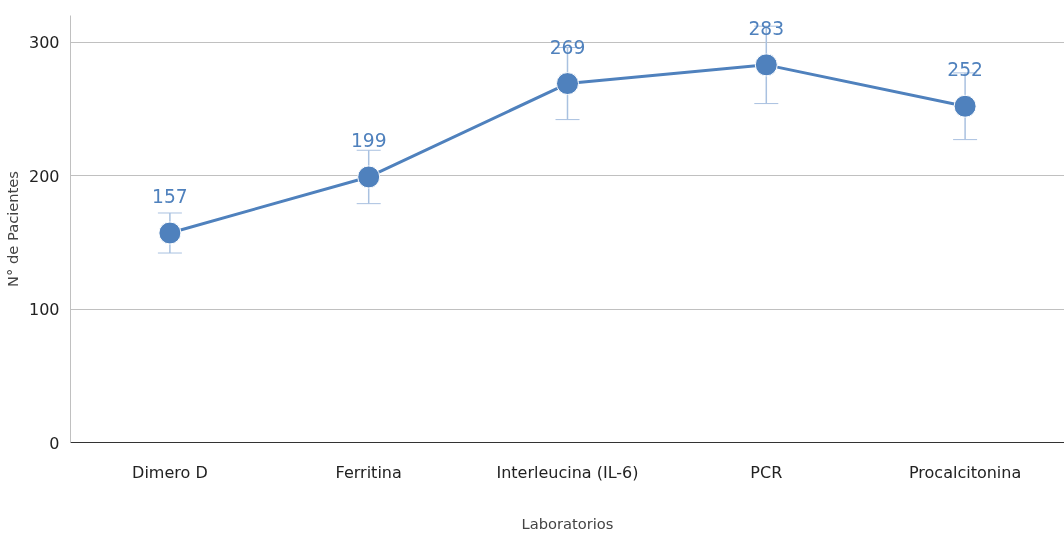 The height and width of the screenshot is (534, 1064). I want to click on y-tick-label: 300, so click(44, 43).